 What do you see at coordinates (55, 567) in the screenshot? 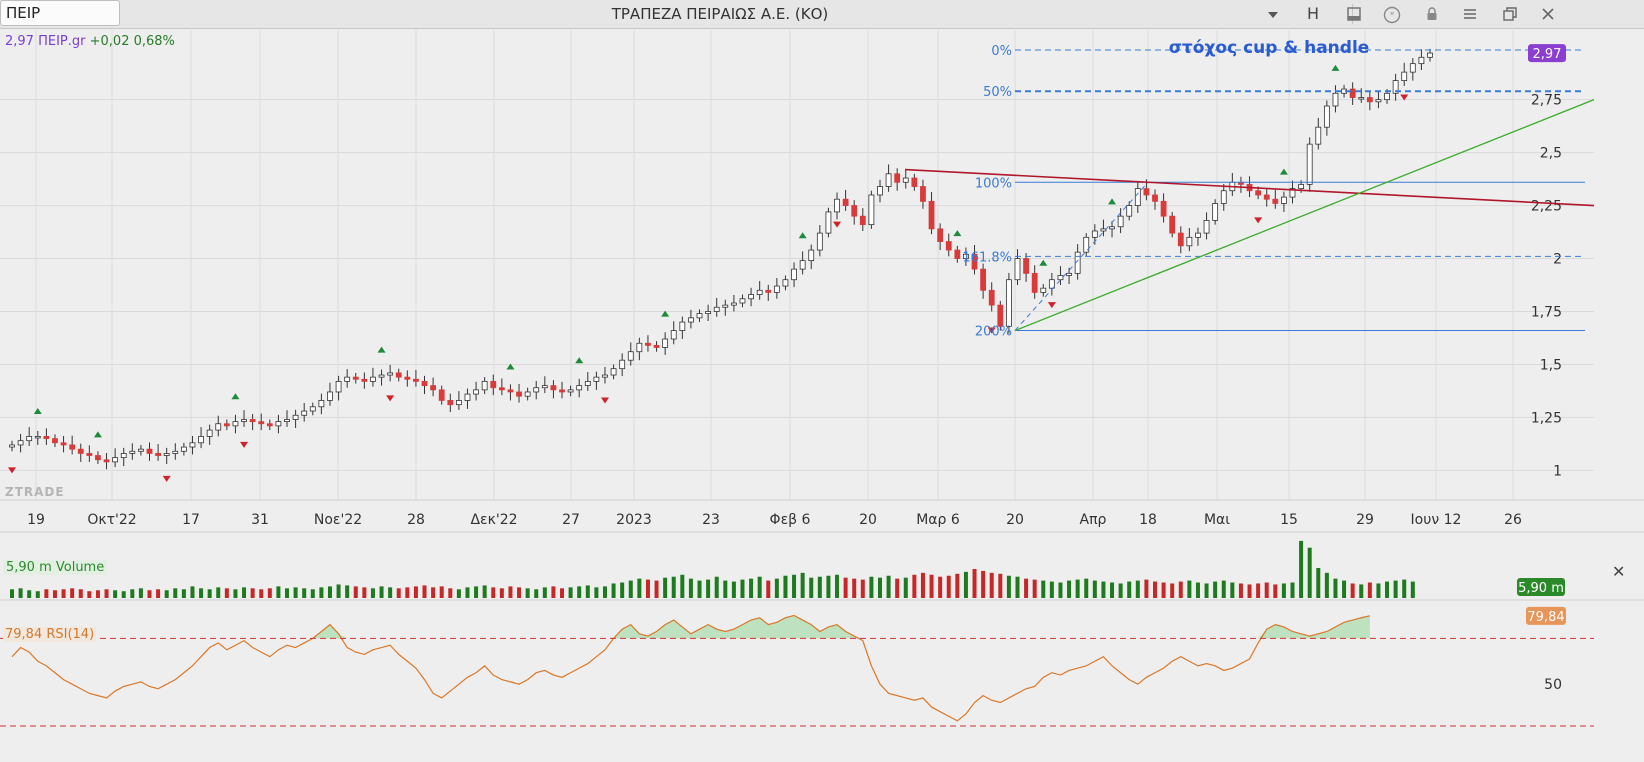
I see `volume-label: 5,90 m Volume` at bounding box center [55, 567].